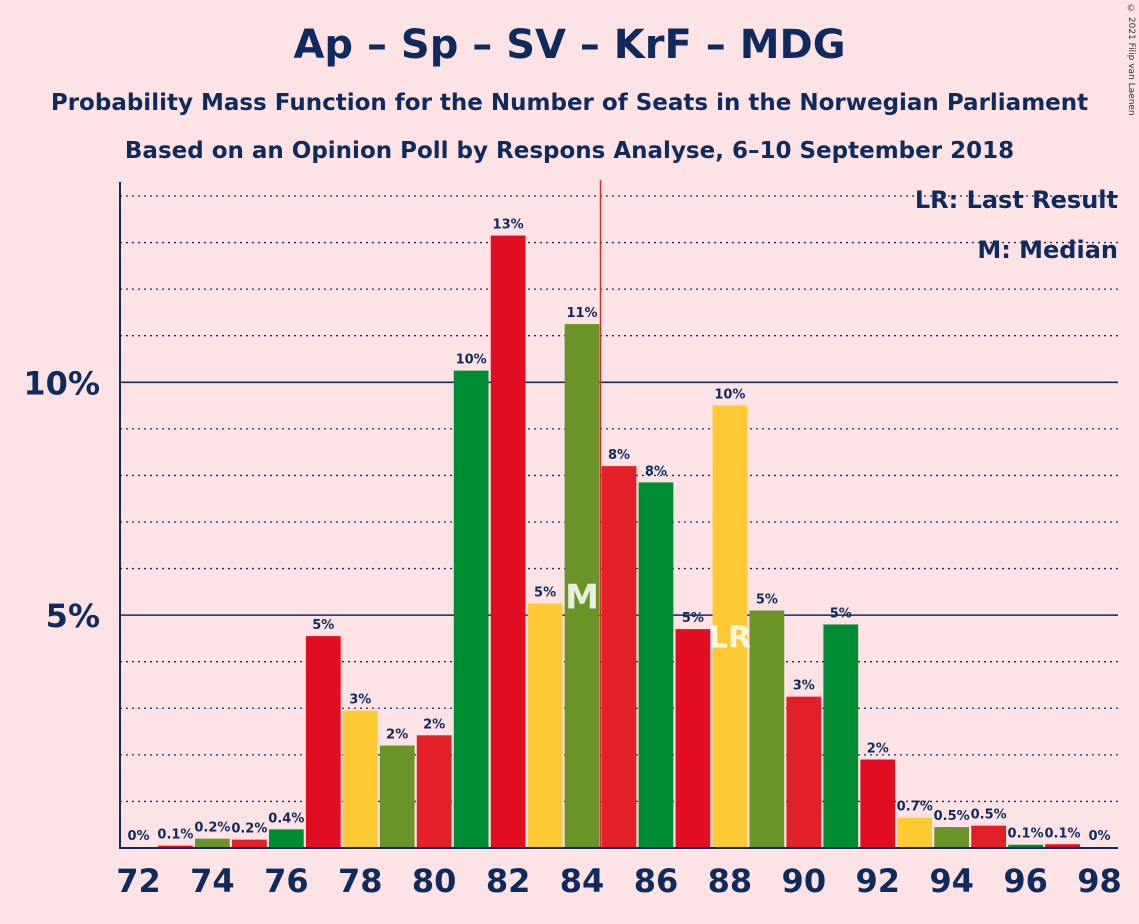 This screenshot has width=1139, height=924. Describe the element at coordinates (545, 592) in the screenshot. I see `bar-label-83: 5%` at that location.